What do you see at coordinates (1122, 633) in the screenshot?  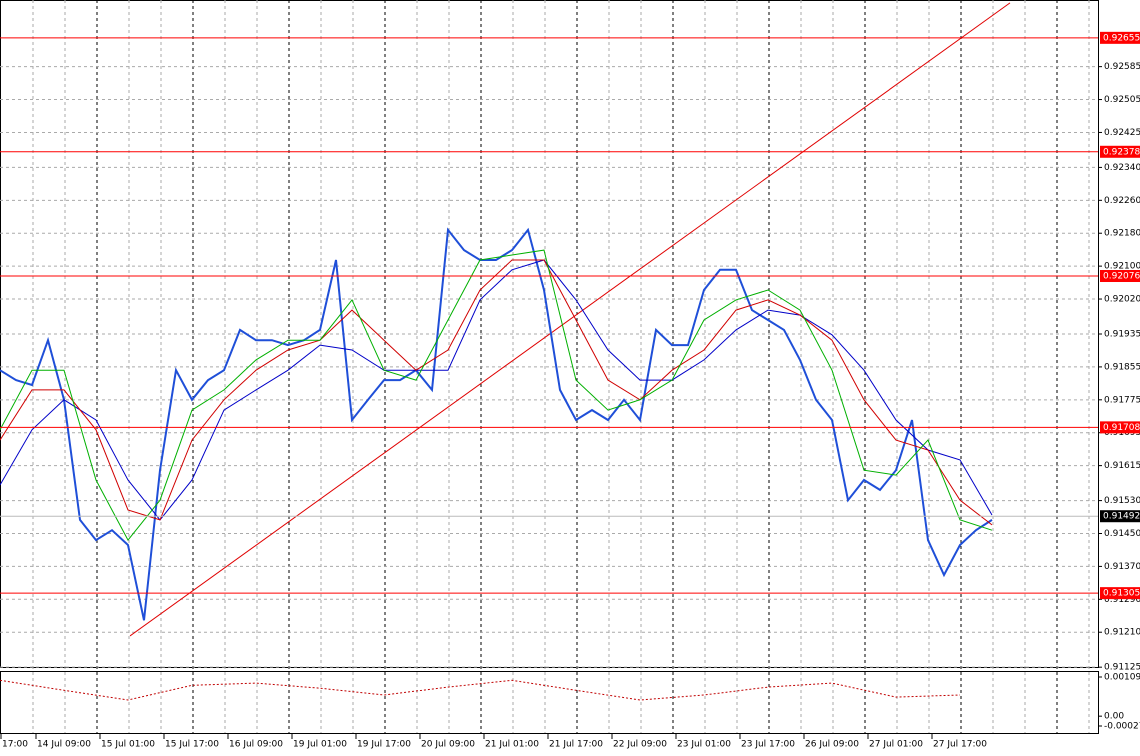 I see `y-tick-label: 0.91210` at bounding box center [1122, 633].